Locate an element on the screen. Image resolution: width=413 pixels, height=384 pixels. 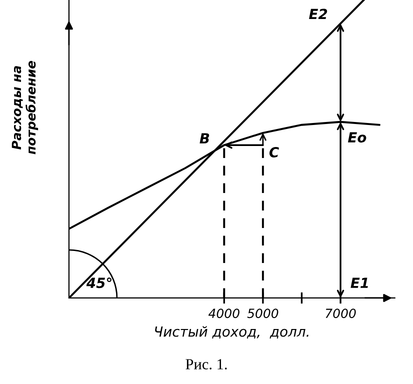
annotation: E1 is located at coordinates (359, 283).